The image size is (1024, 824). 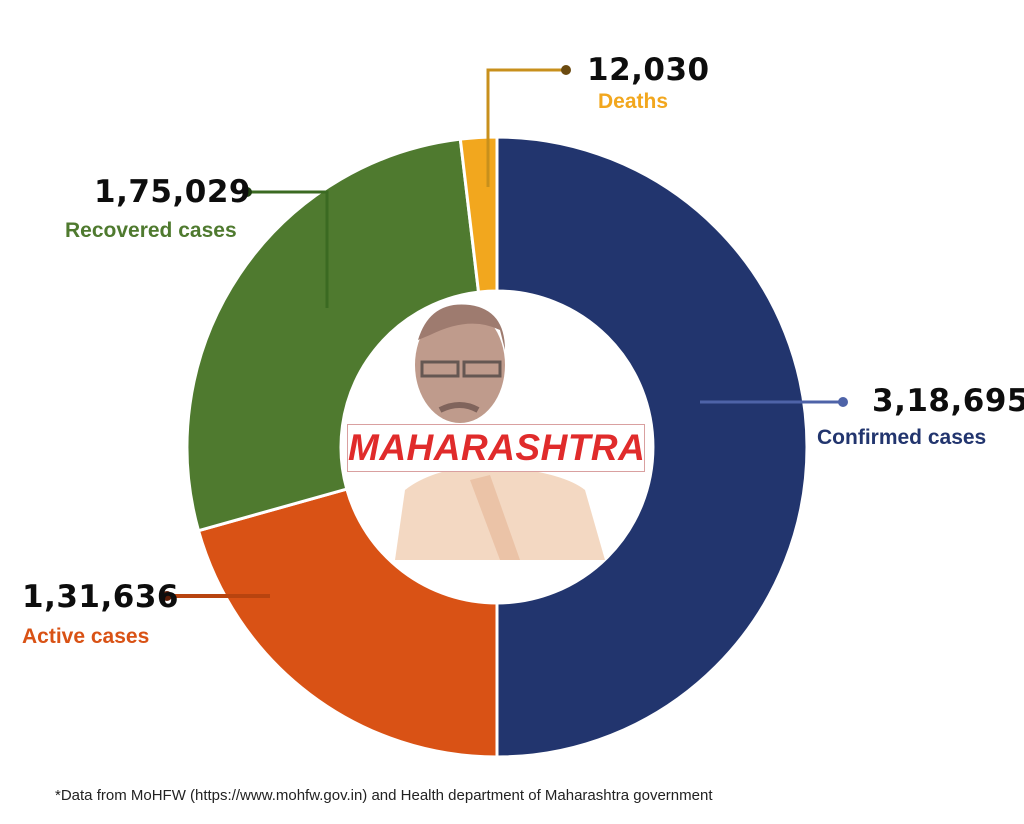 I want to click on center-portrait, so click(x=500, y=432).